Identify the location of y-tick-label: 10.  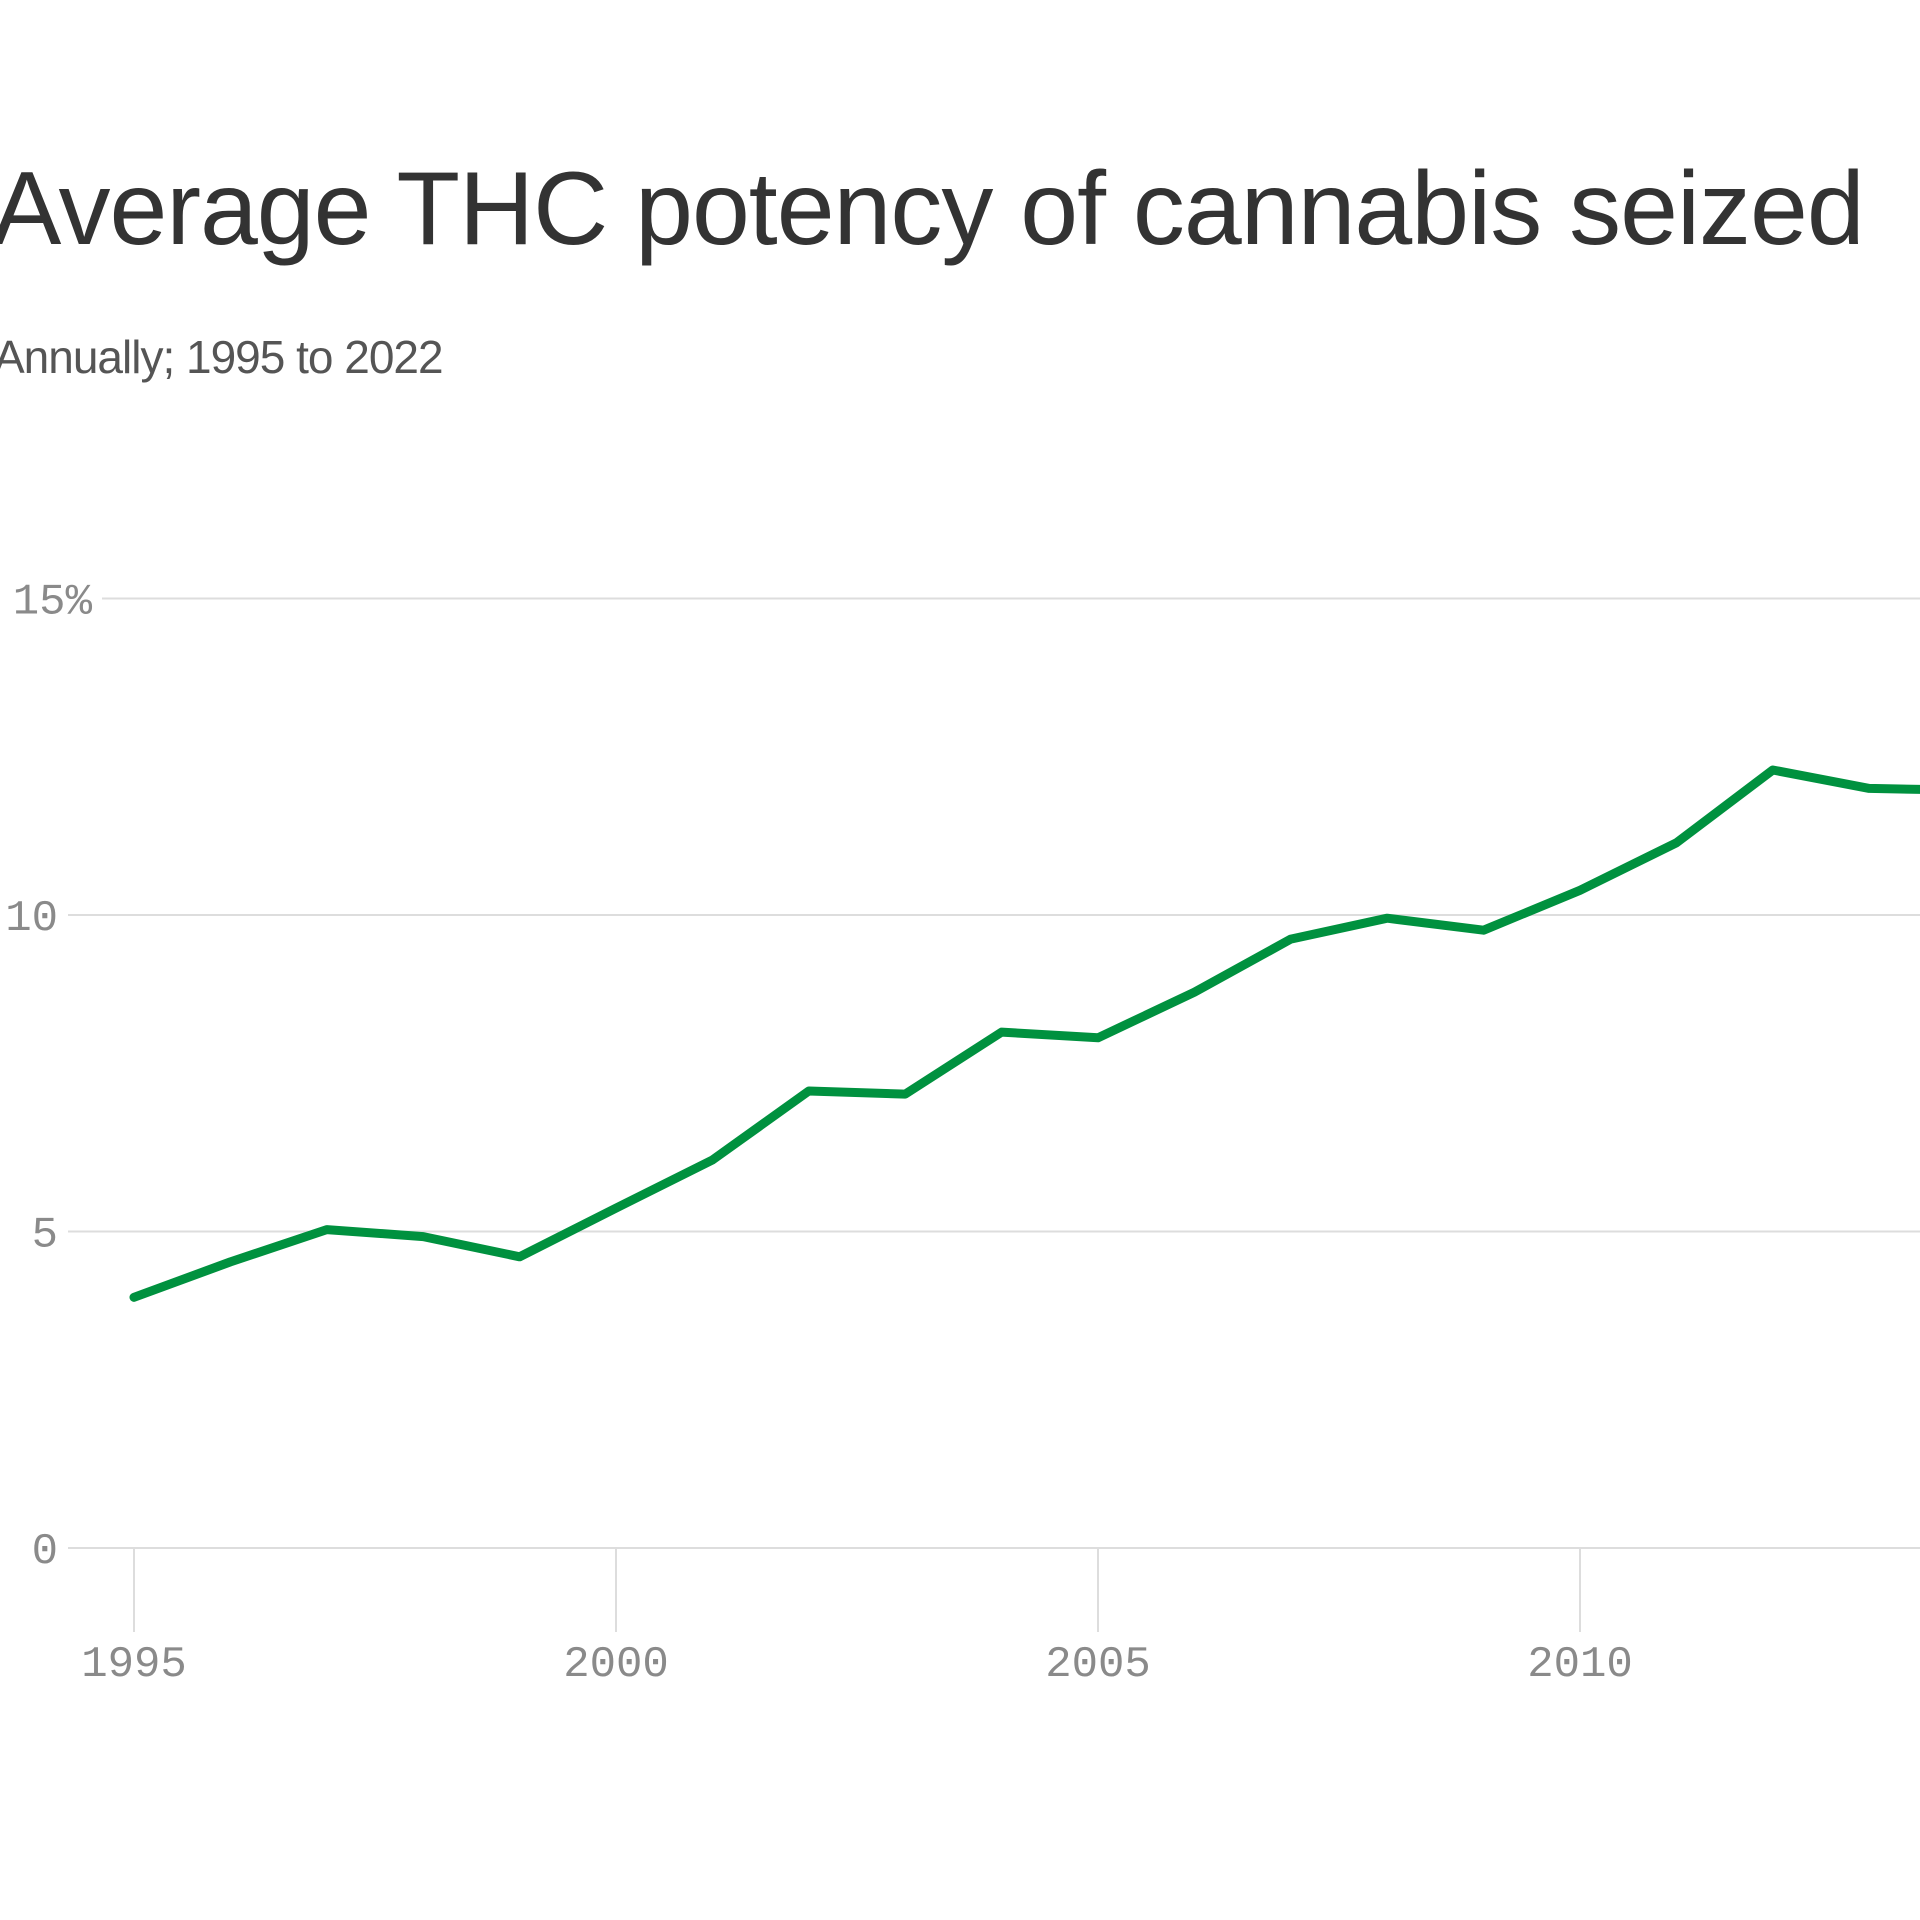
(31, 919).